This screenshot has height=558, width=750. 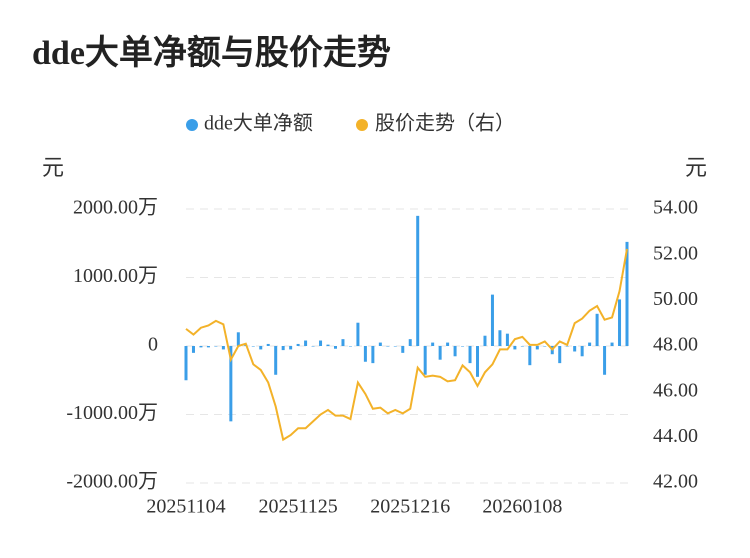 What do you see at coordinates (153, 345) in the screenshot?
I see `y-tick-label: 0` at bounding box center [153, 345].